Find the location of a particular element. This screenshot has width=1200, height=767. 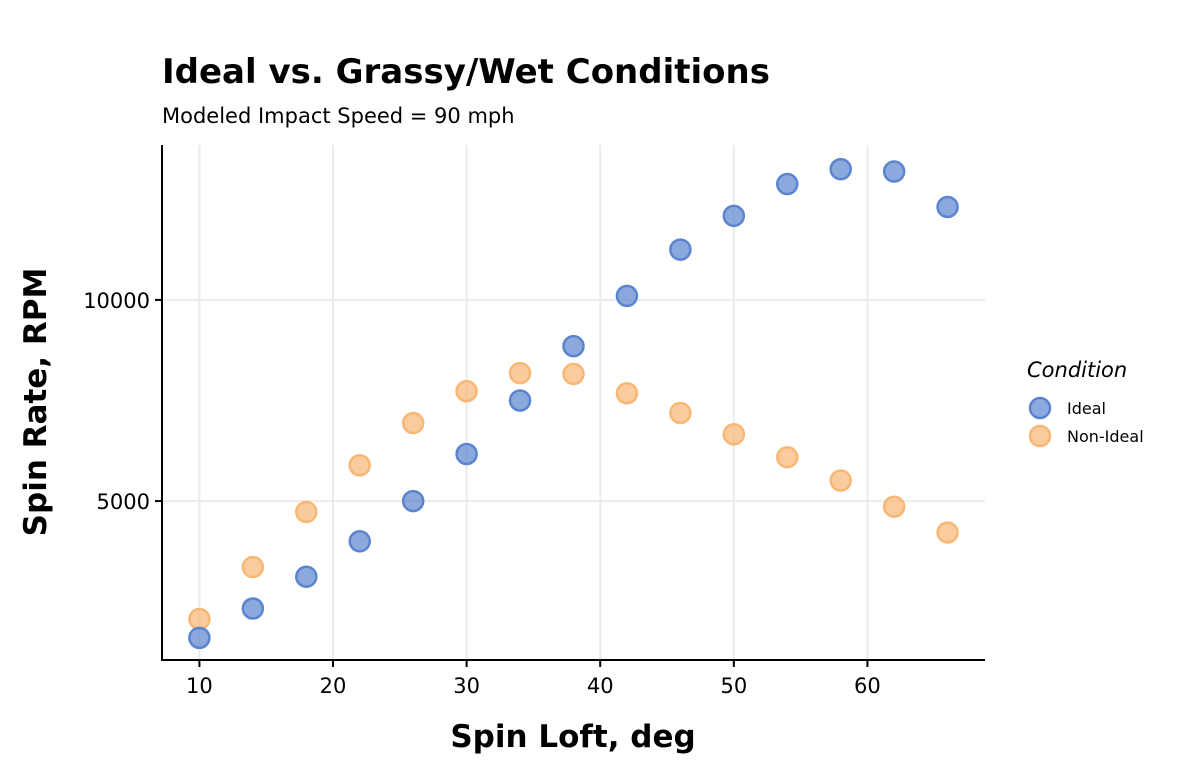

x-tick-label: 50 is located at coordinates (733, 686).